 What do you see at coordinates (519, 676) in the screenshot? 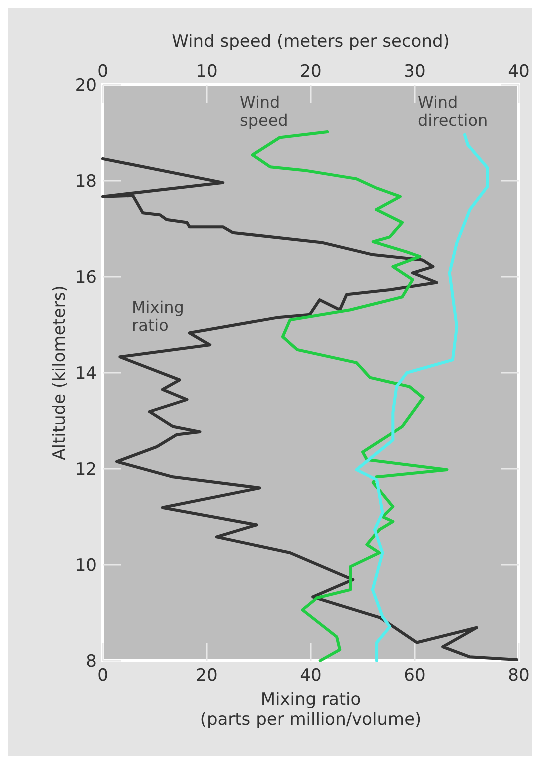
I see `x-tick-label: 80` at bounding box center [519, 676].